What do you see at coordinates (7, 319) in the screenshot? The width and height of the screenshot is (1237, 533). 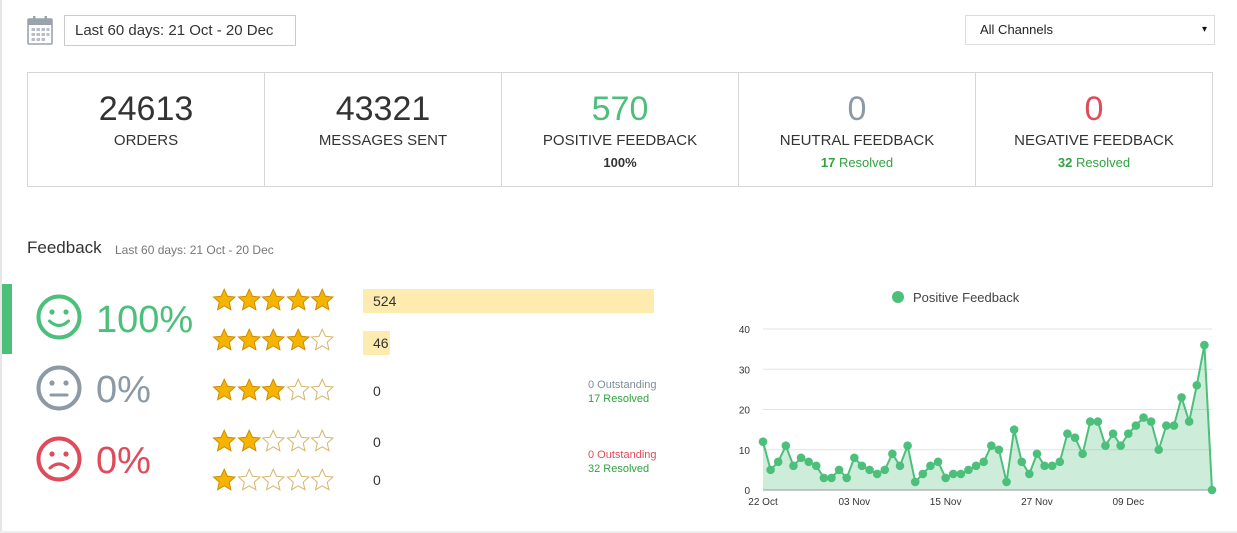 I see `selected-indicator` at bounding box center [7, 319].